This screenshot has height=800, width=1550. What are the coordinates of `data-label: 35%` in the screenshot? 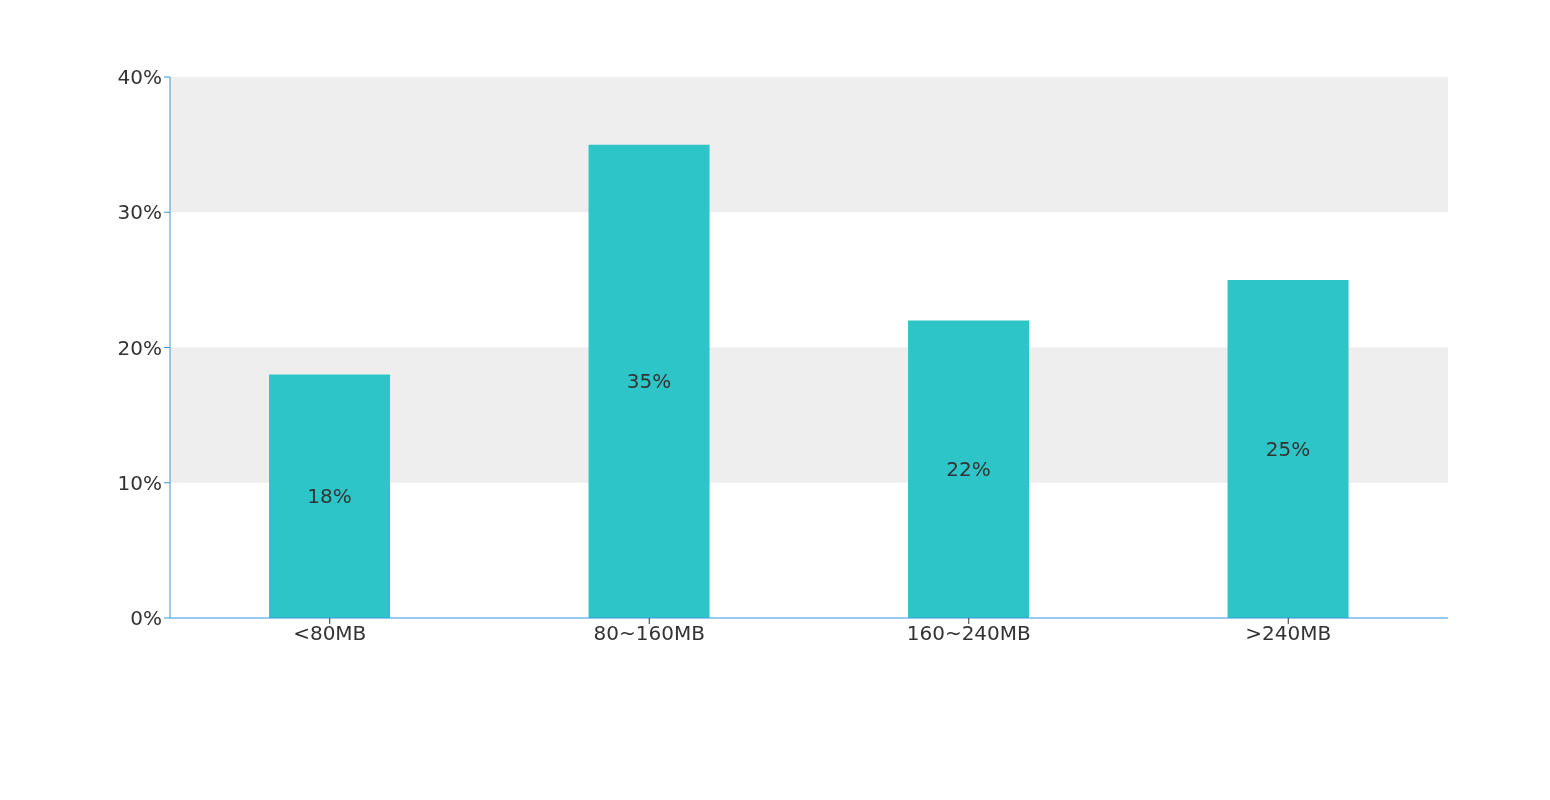 It's located at (649, 381).